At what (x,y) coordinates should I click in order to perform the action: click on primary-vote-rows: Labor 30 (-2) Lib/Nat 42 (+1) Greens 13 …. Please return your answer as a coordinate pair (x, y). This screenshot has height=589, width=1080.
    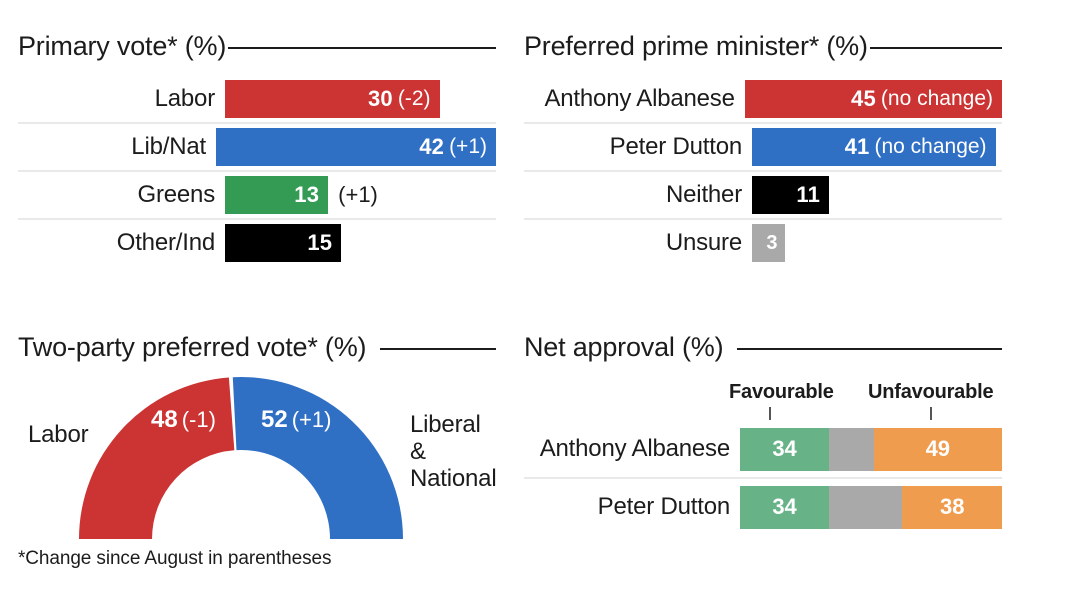
    Looking at the image, I should click on (257, 171).